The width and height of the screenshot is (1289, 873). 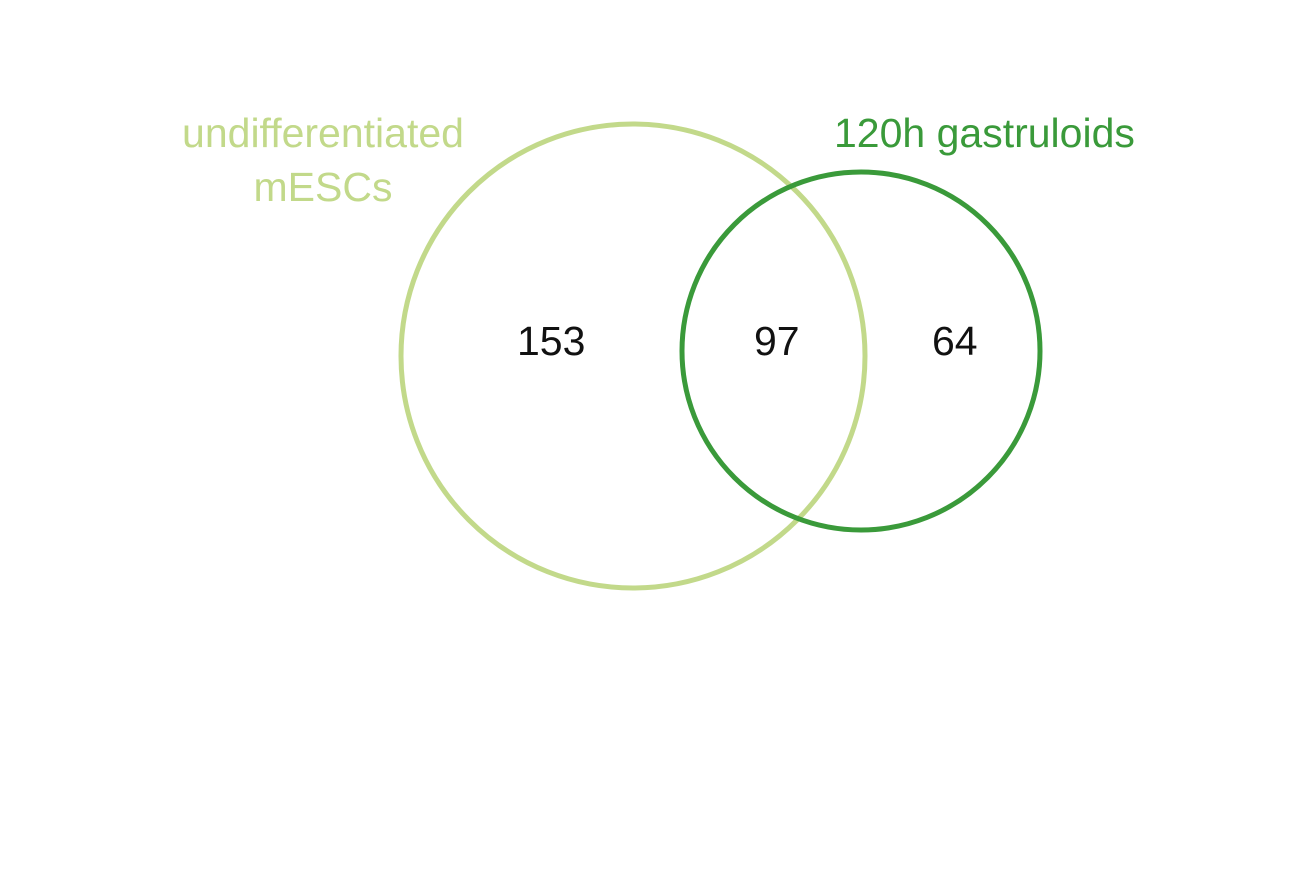 What do you see at coordinates (323, 187) in the screenshot?
I see `set-label-line: mESCs` at bounding box center [323, 187].